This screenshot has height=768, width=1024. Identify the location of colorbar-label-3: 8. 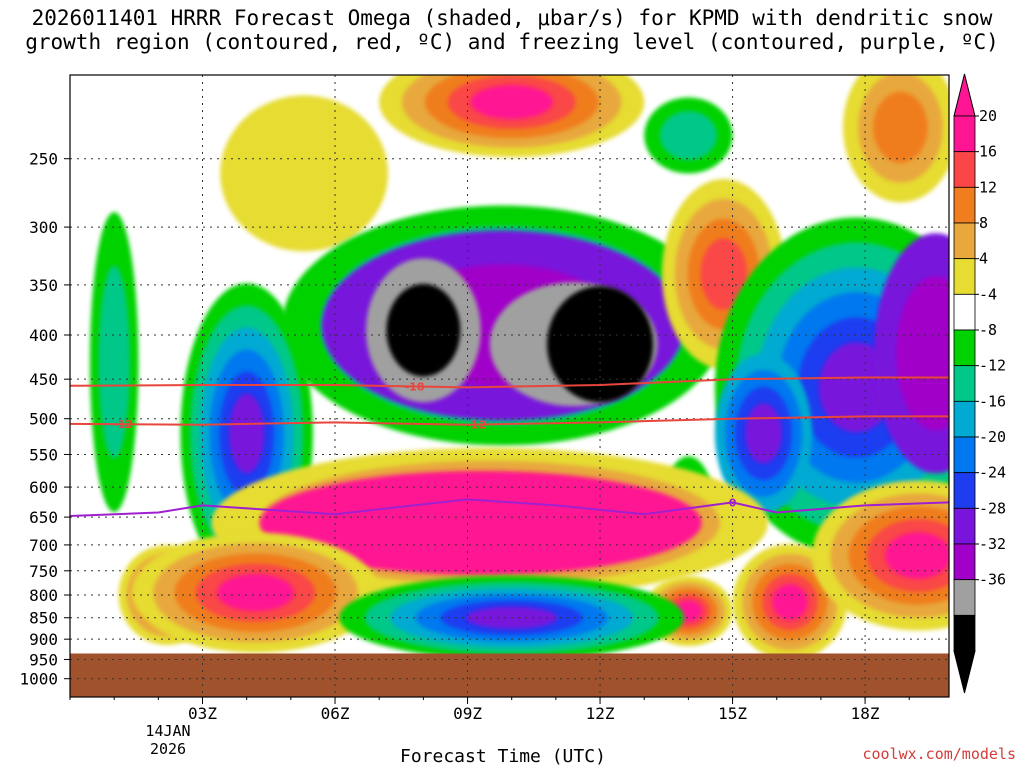
(983, 223).